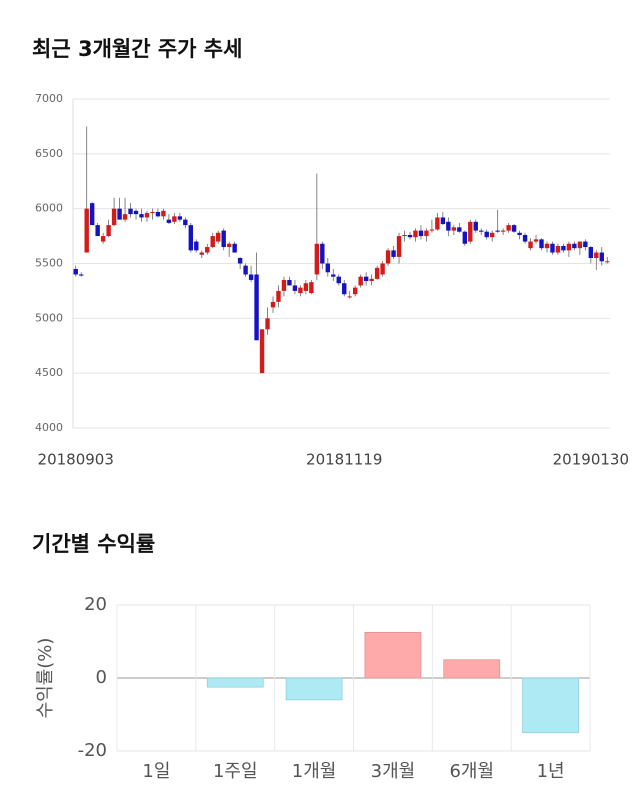  Describe the element at coordinates (93, 544) in the screenshot. I see `chart-title: 기간별 수익률` at that location.